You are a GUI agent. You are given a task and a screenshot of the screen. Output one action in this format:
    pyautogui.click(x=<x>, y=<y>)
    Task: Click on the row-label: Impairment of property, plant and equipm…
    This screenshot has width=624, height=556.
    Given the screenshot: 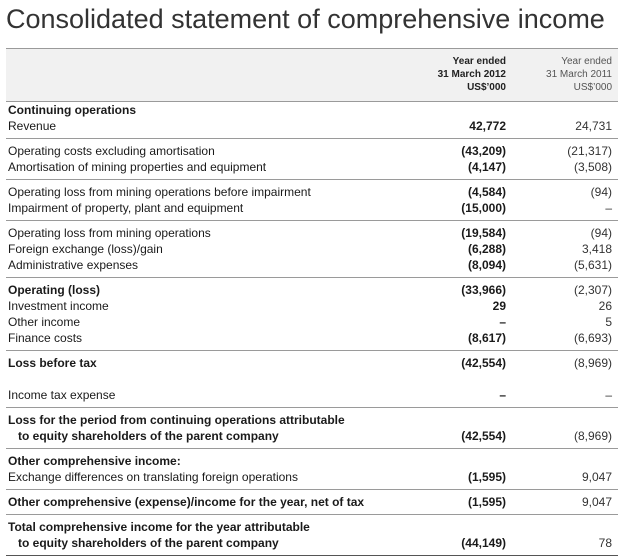 What is the action you would take?
    pyautogui.click(x=126, y=208)
    